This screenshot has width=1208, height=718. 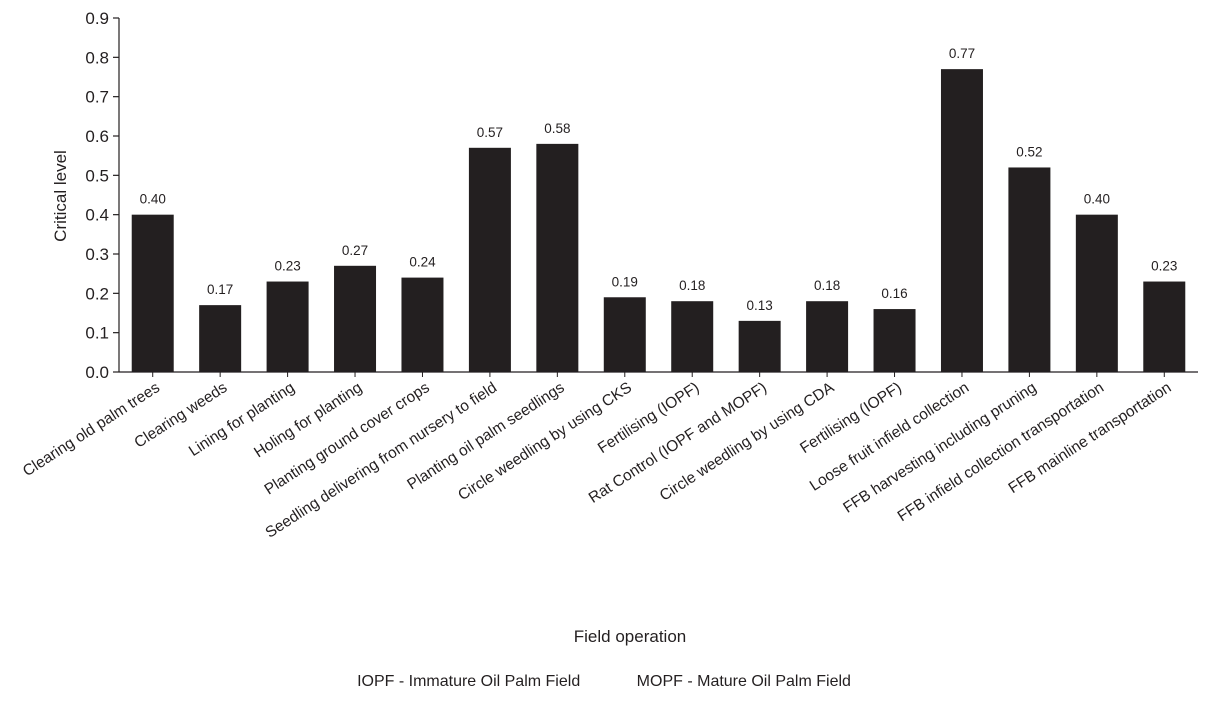 What do you see at coordinates (97, 293) in the screenshot?
I see `y-tick-label: 0.2` at bounding box center [97, 293].